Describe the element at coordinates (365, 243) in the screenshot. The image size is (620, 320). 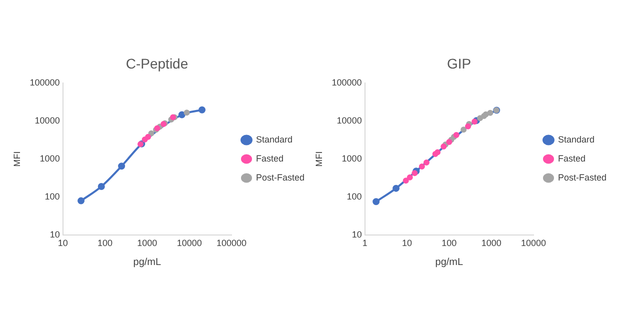
I see `x-tick-label: 1` at that location.